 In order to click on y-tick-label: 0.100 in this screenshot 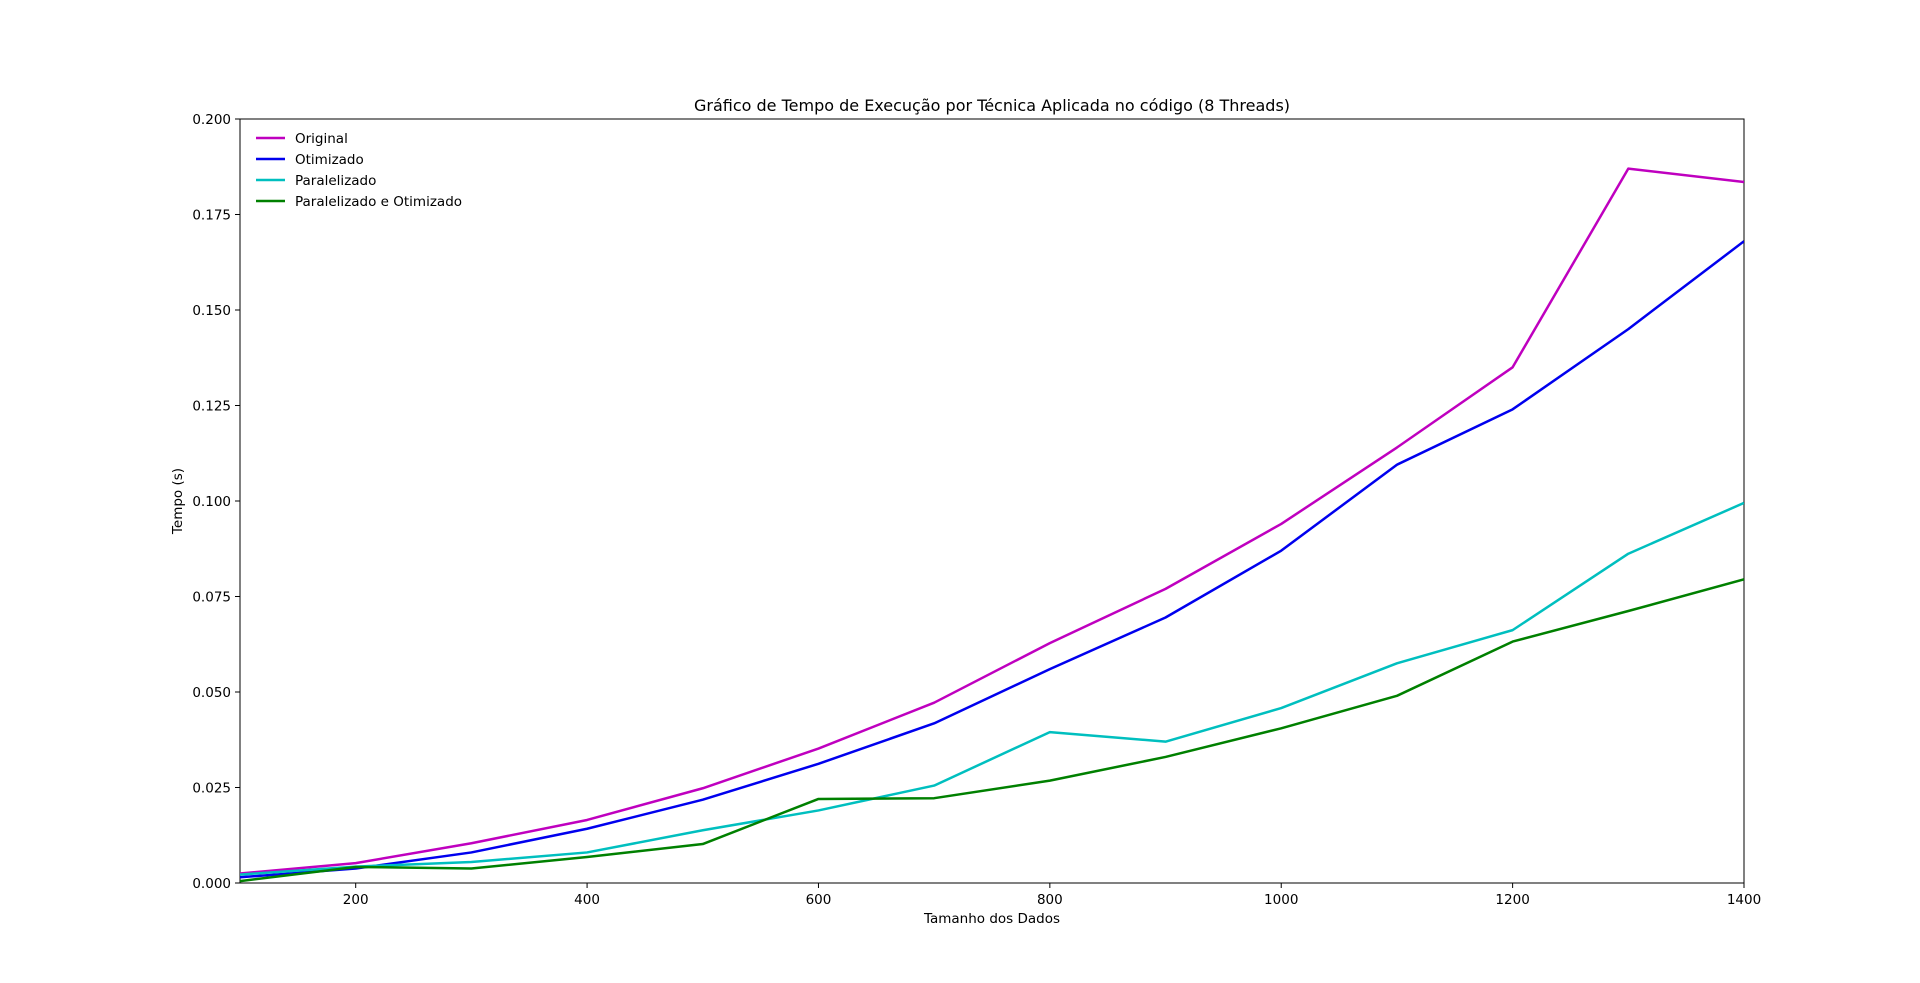, I will do `click(211, 502)`.